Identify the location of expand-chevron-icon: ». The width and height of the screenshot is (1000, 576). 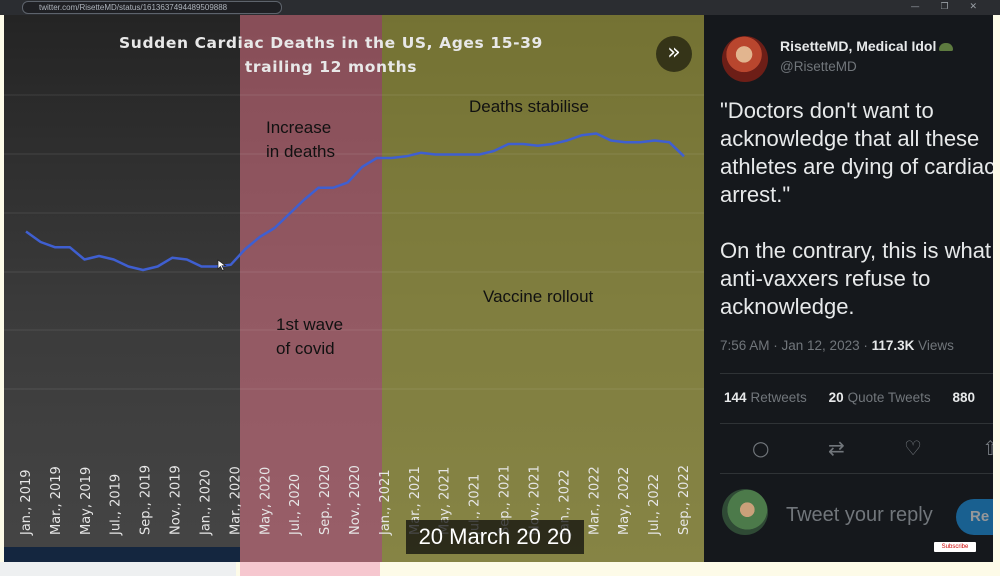
(674, 54).